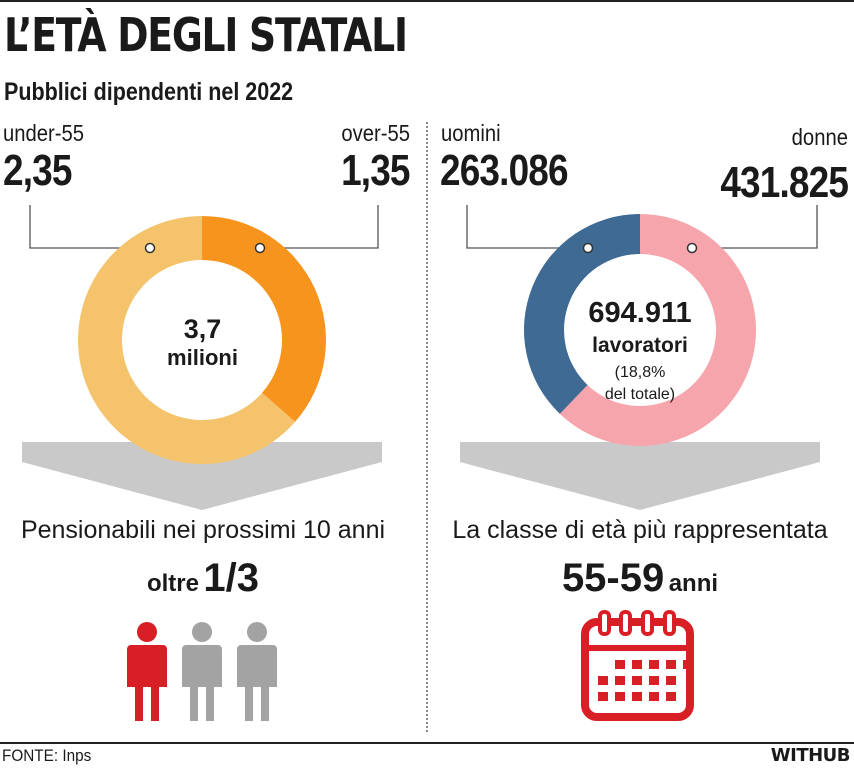 The width and height of the screenshot is (854, 768). I want to click on over55-slice, so click(264, 319).